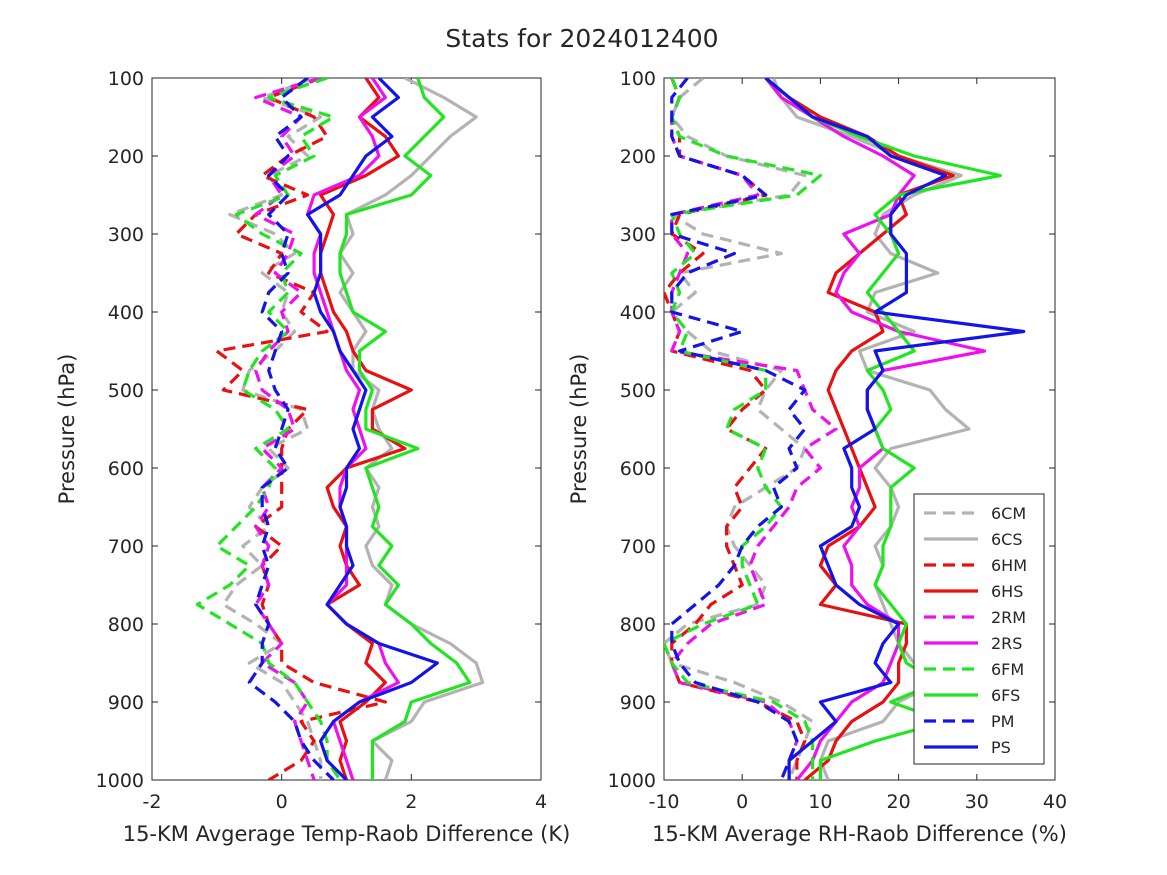  What do you see at coordinates (581, 38) in the screenshot?
I see `figure-title: Stats for 2024012400` at bounding box center [581, 38].